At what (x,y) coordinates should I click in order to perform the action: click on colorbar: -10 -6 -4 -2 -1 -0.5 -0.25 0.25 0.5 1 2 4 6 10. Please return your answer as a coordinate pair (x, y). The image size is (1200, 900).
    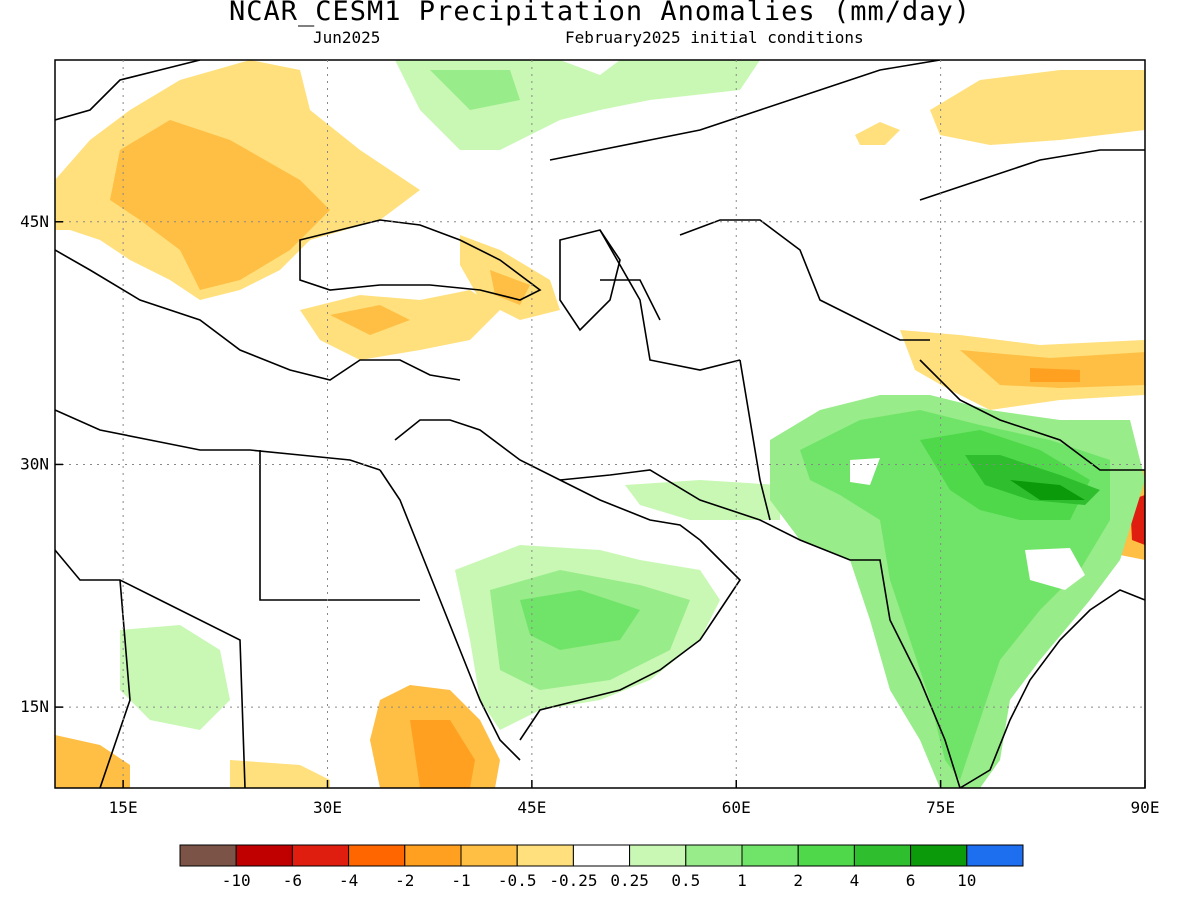
    Looking at the image, I should click on (601, 867).